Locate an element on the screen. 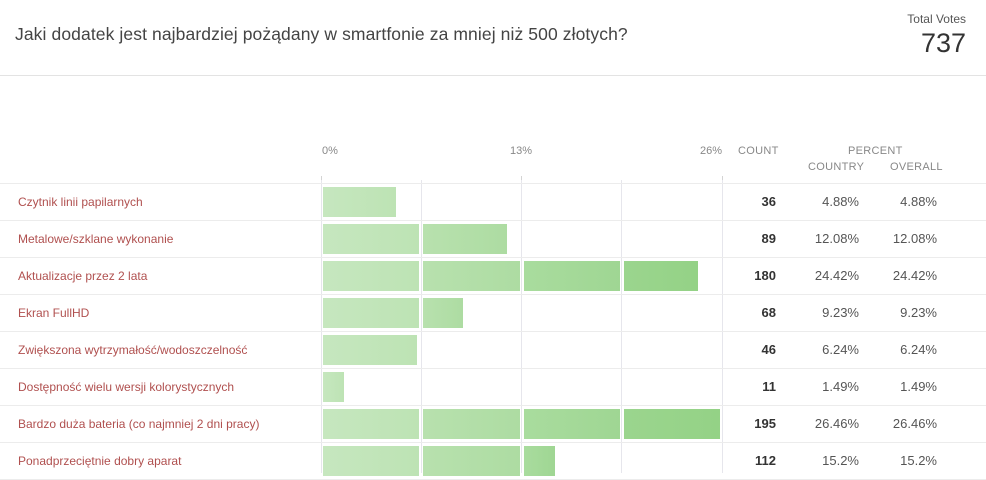 The width and height of the screenshot is (986, 480). count-value: 36 is located at coordinates (768, 201).